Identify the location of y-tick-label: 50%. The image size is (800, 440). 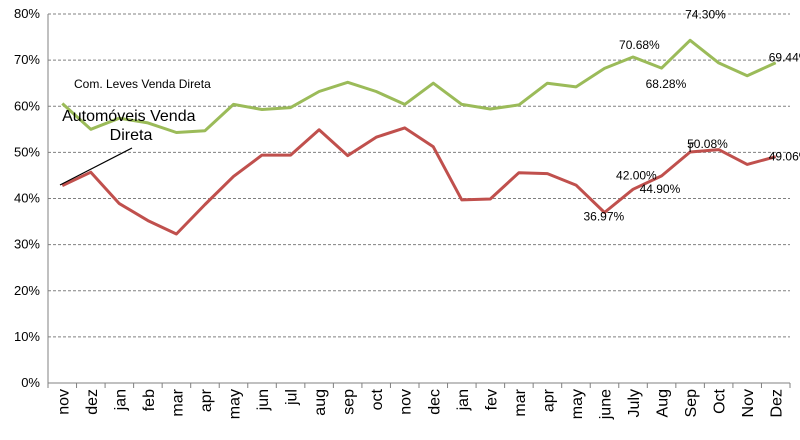
(27, 151).